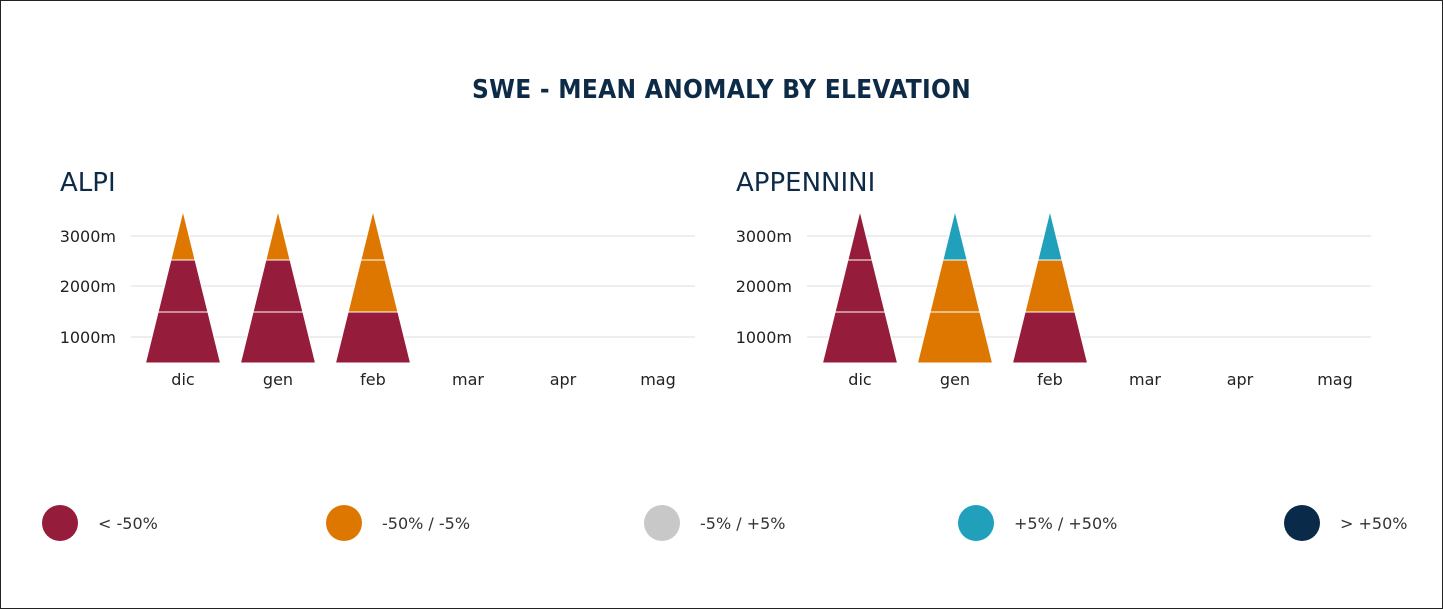 This screenshot has height=609, width=1443. Describe the element at coordinates (128, 523) in the screenshot. I see `legend-label: < -50%` at that location.